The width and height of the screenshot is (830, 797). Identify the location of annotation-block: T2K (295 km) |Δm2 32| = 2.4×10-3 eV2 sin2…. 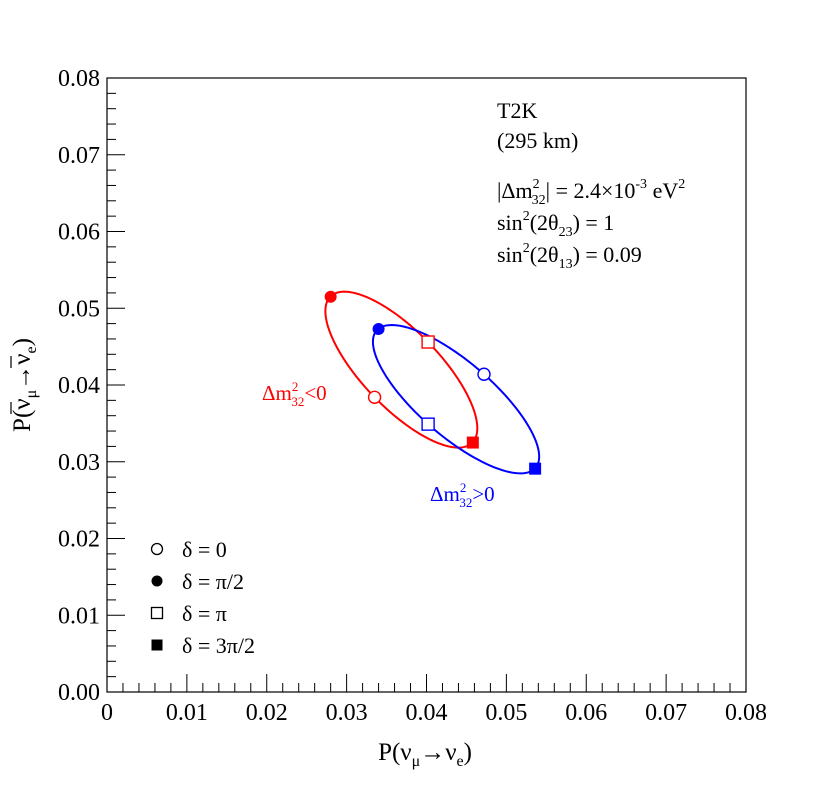
(591, 185).